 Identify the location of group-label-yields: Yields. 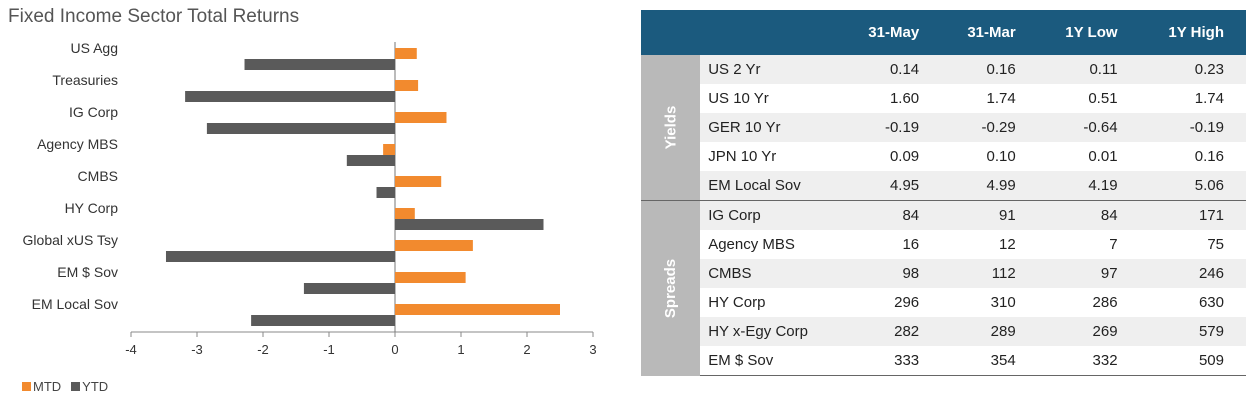
(671, 128).